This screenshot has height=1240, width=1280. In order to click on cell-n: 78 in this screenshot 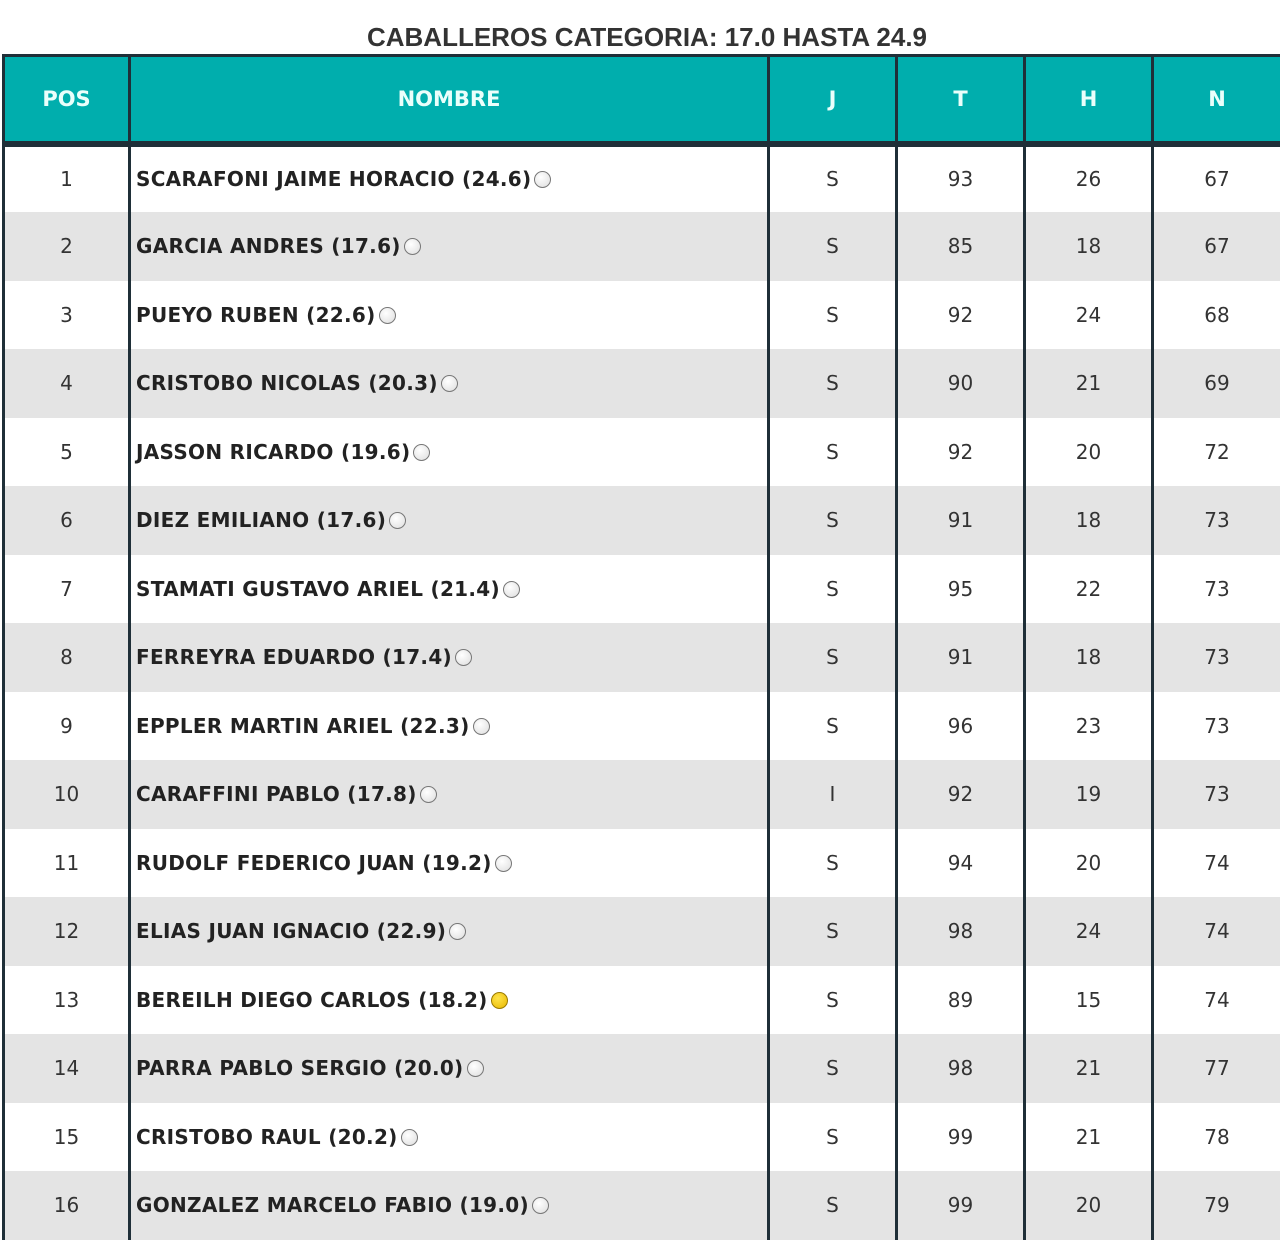, I will do `click(1216, 1137)`.